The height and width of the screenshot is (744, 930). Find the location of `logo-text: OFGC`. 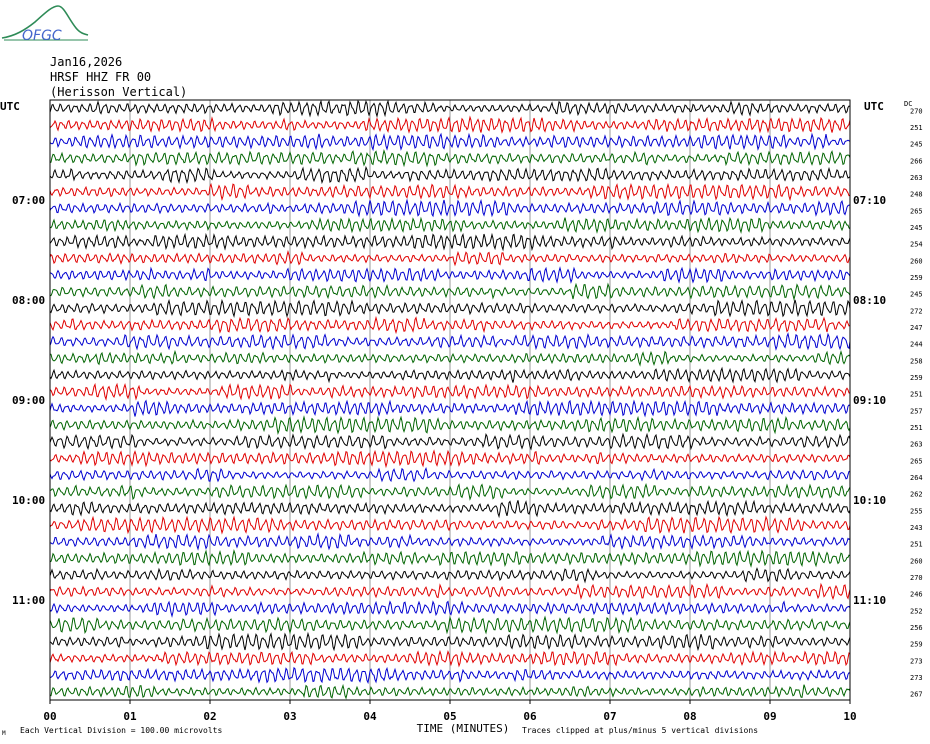

logo-text: OFGC is located at coordinates (42, 36).